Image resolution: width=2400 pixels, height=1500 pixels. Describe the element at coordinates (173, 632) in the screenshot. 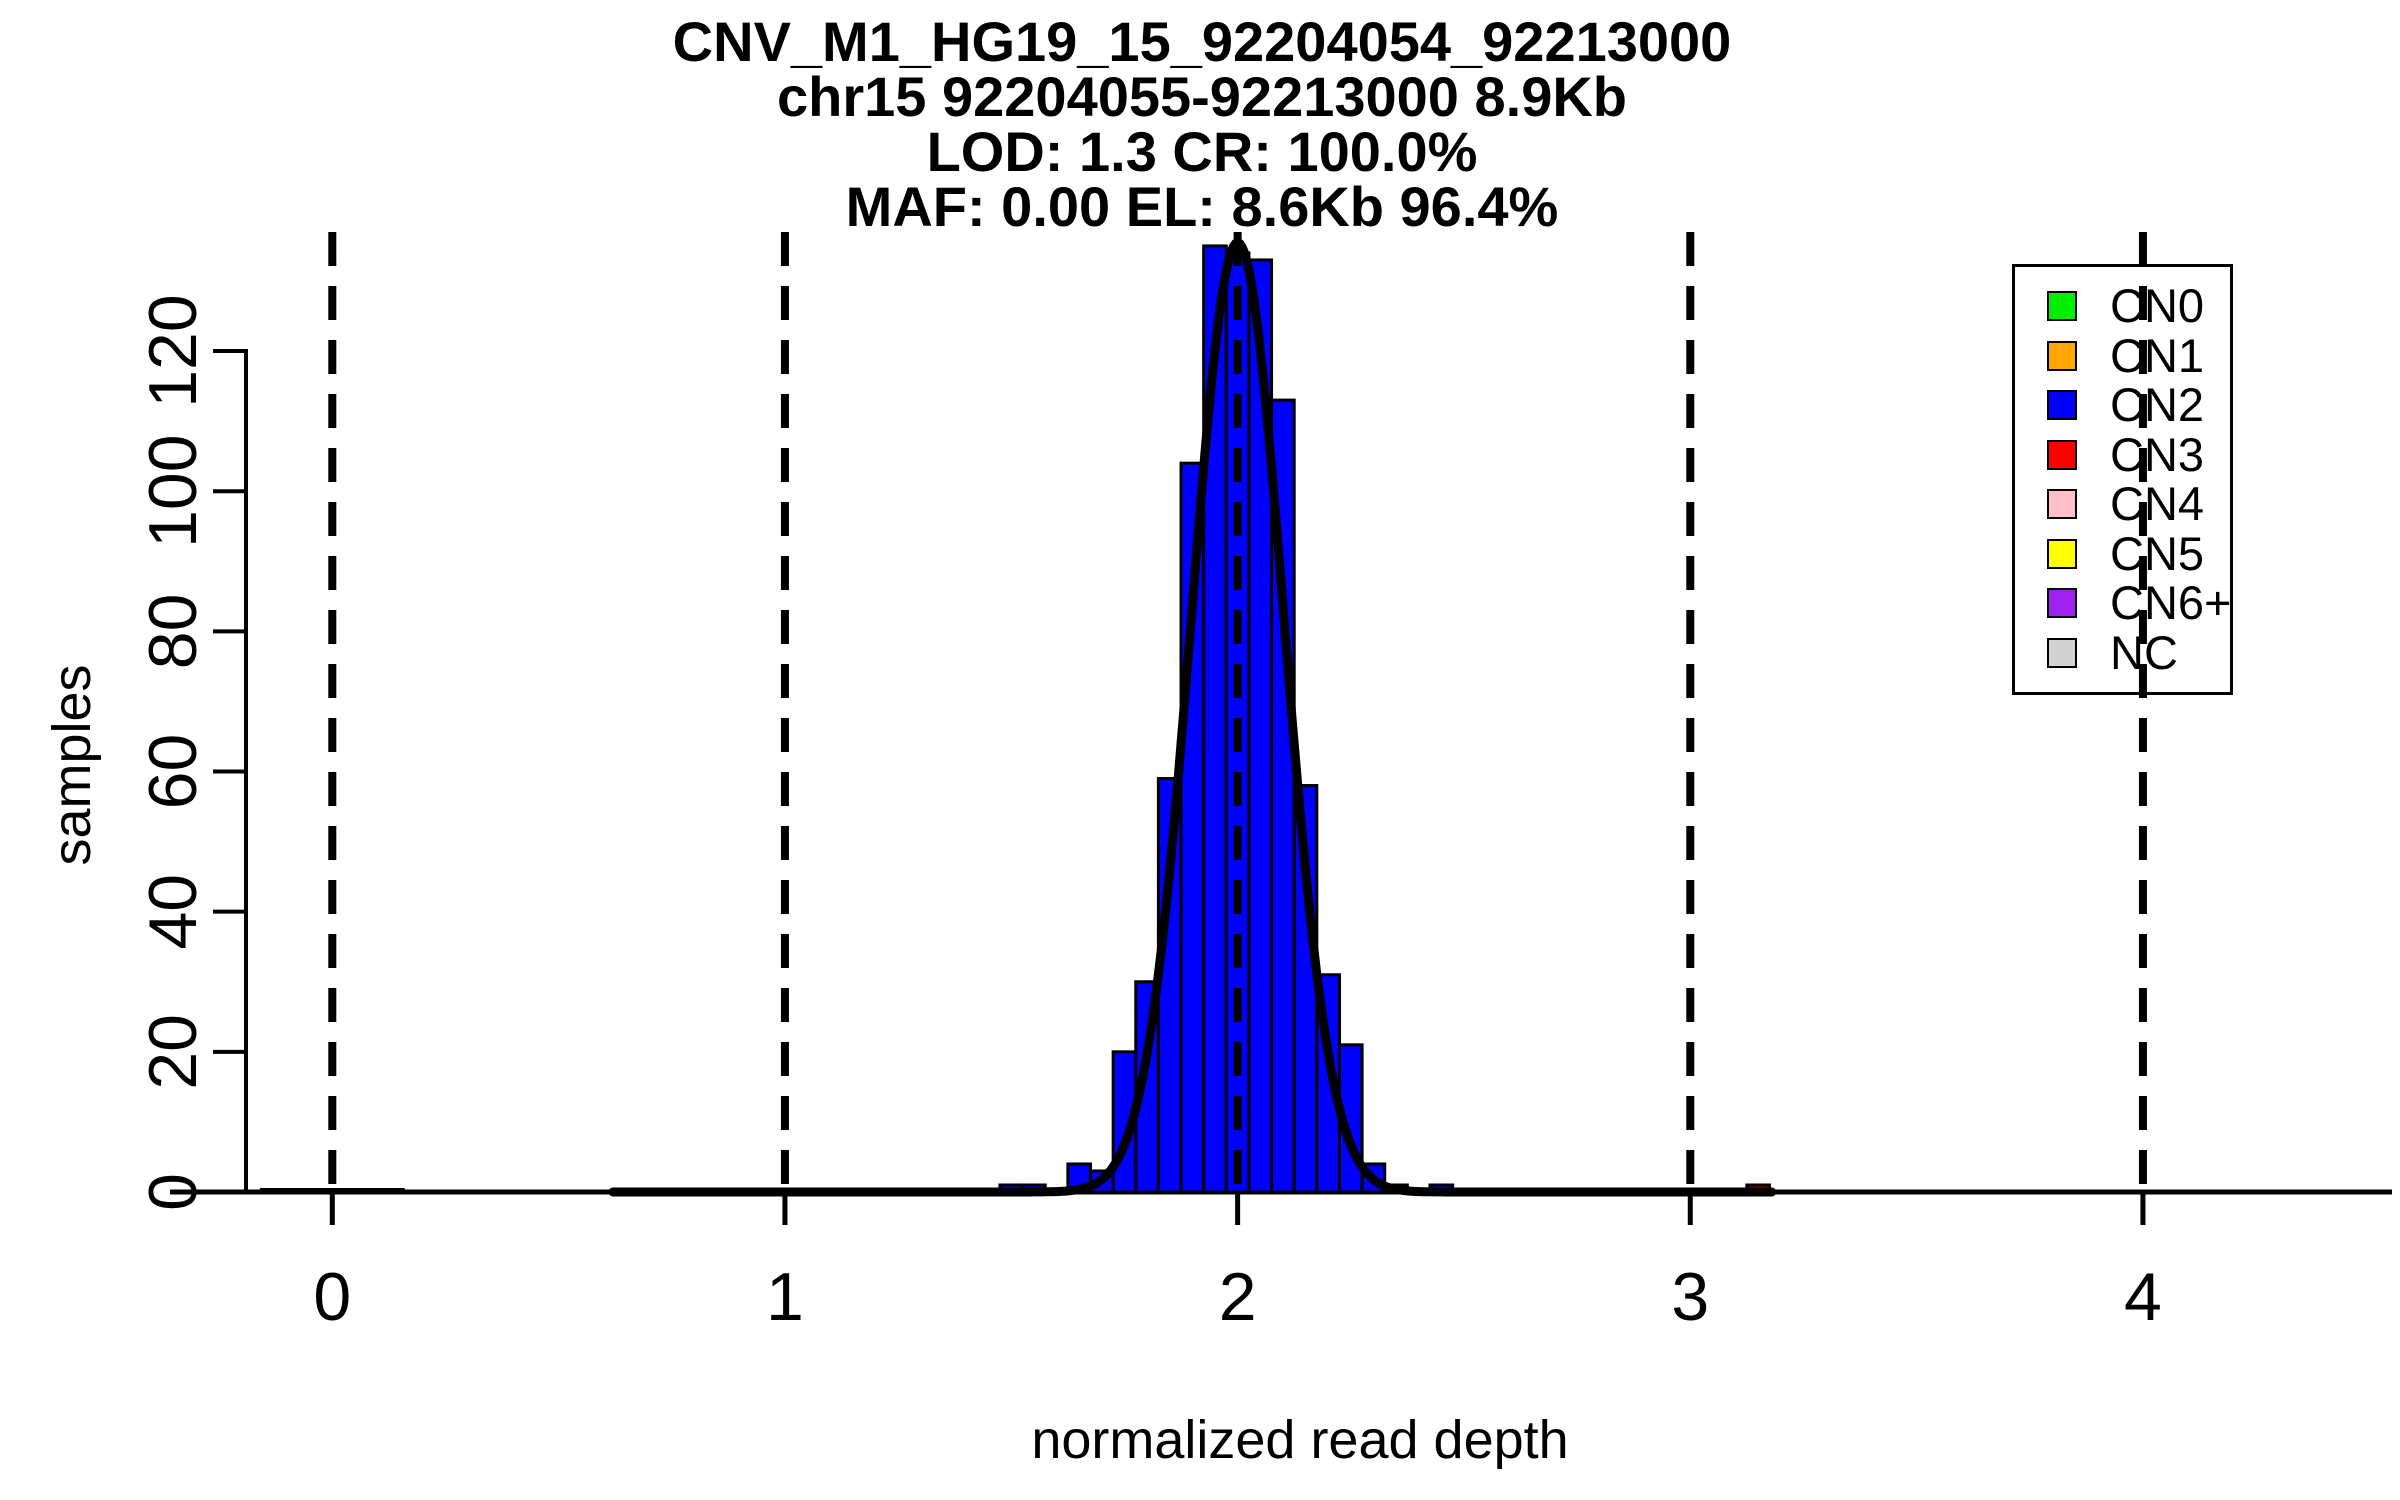

I see `y-tick-label: 80` at that location.